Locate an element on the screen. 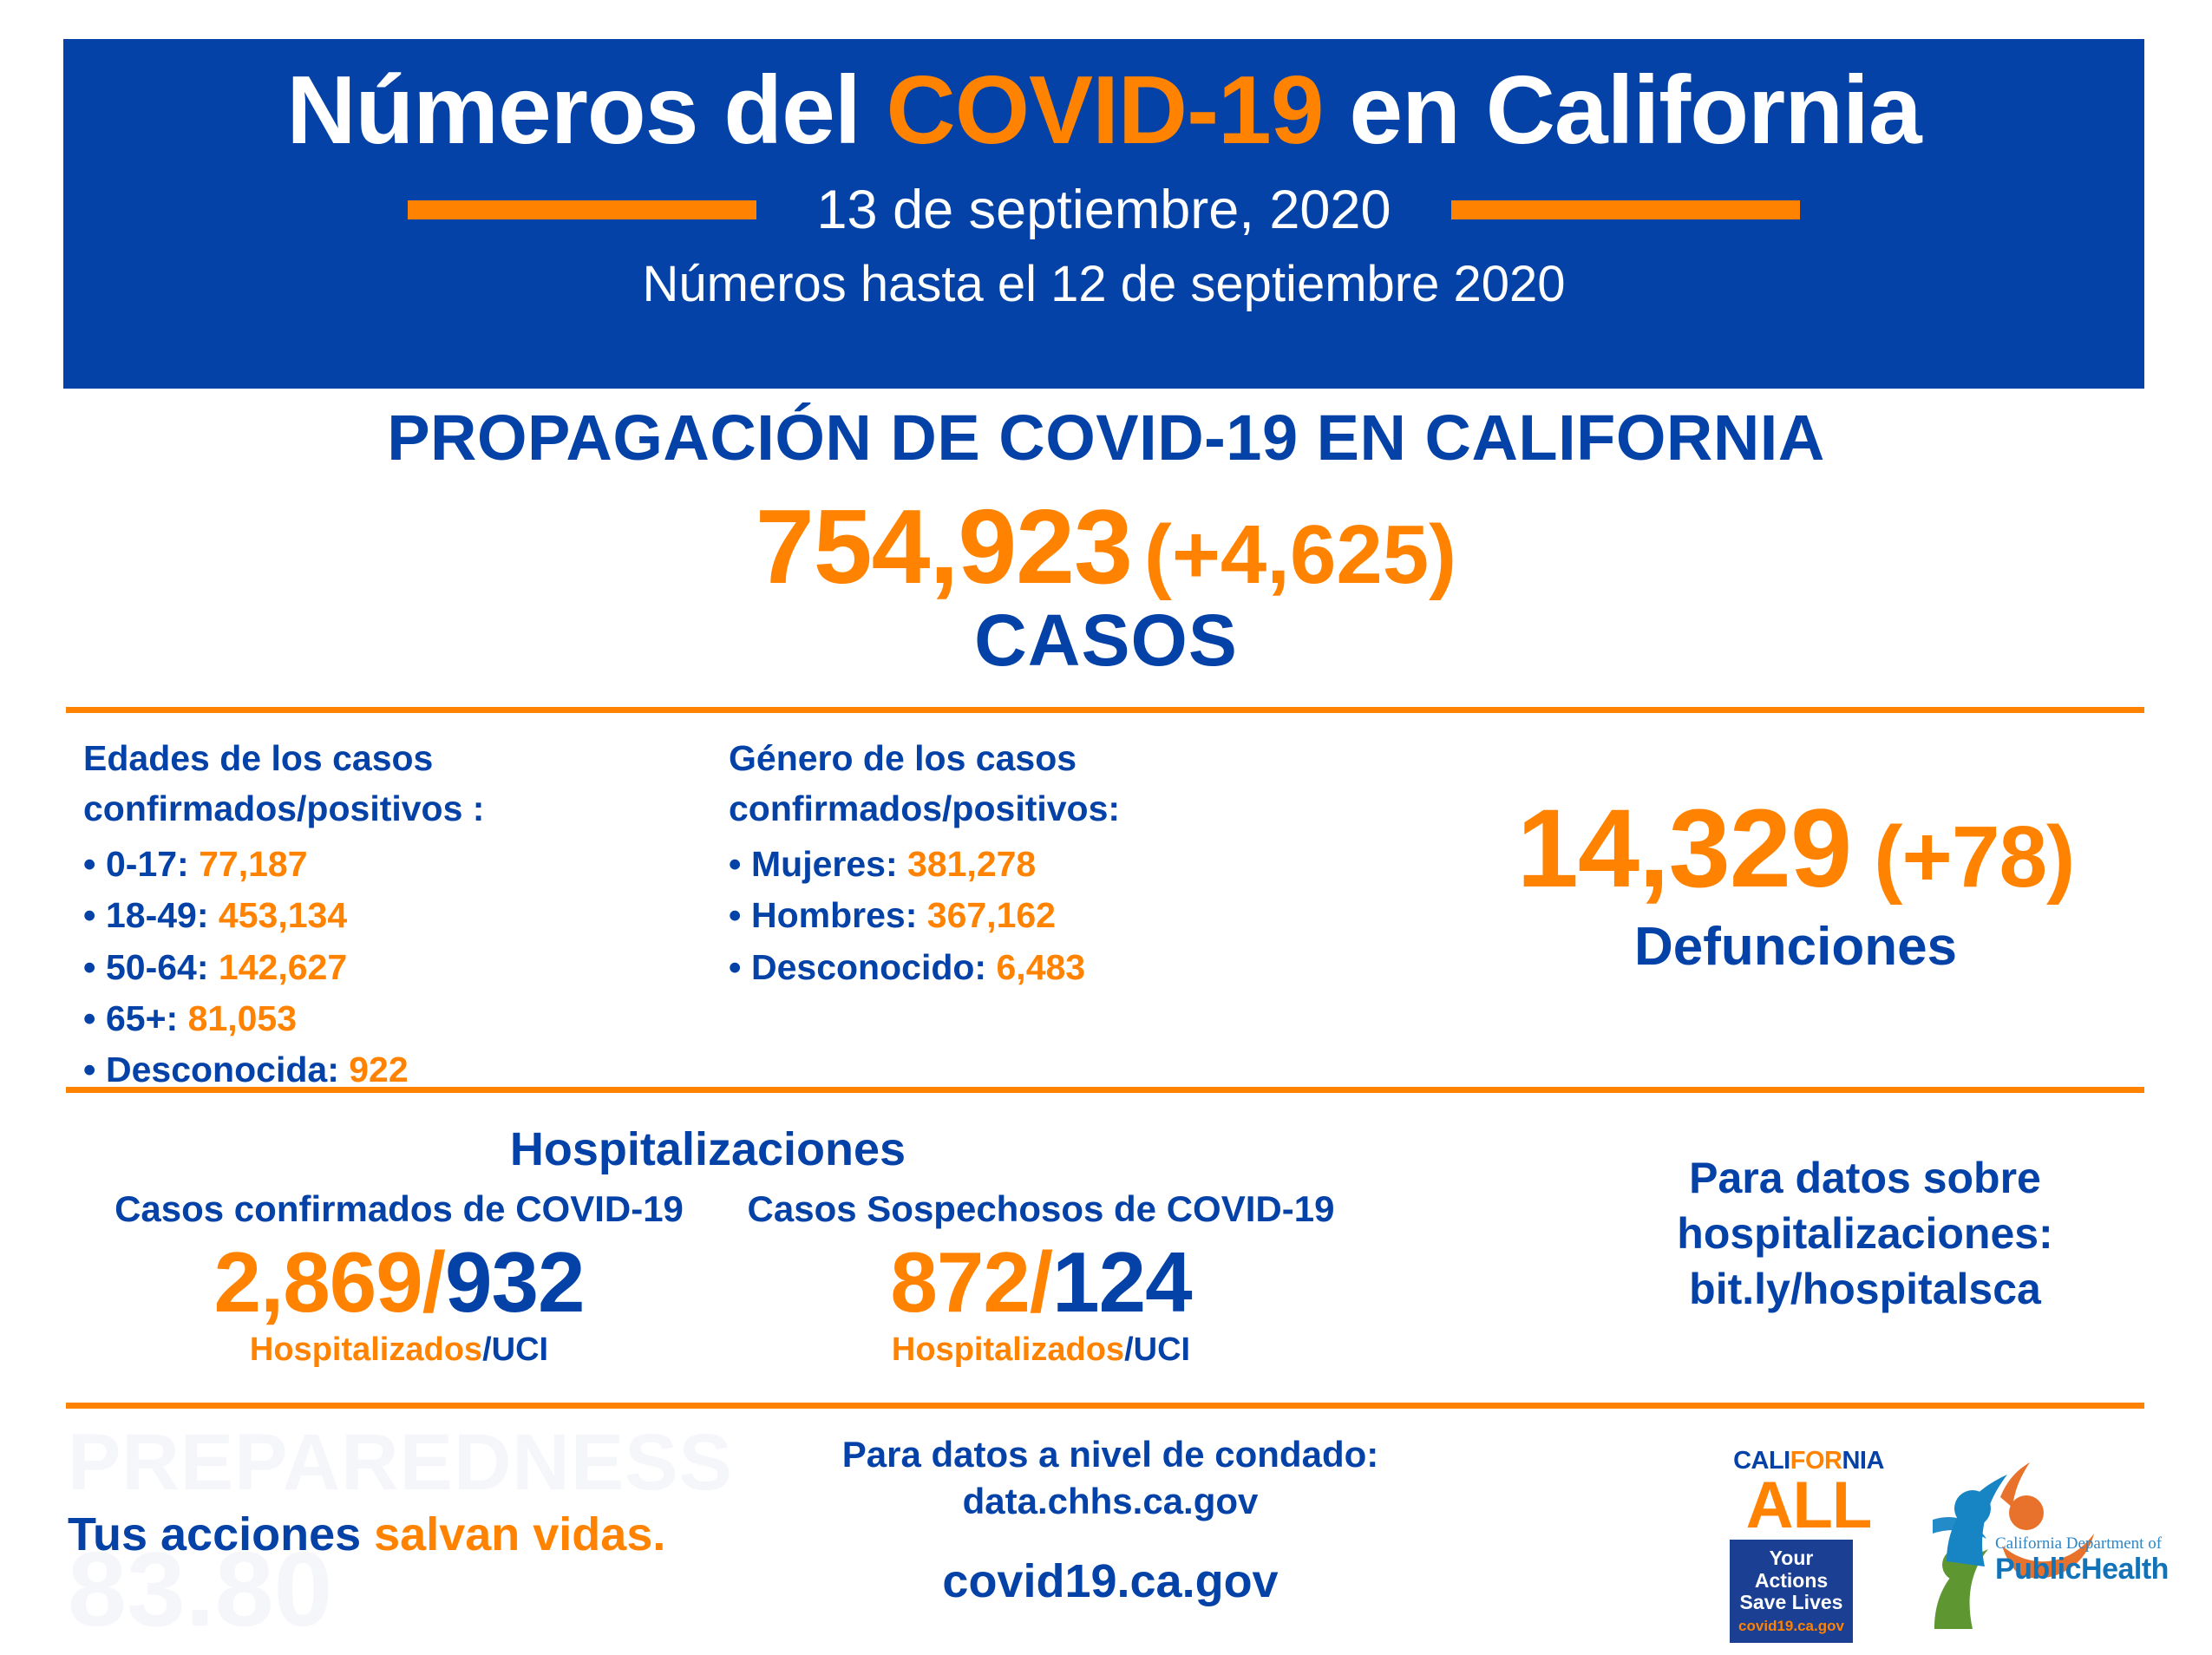 The height and width of the screenshot is (1655, 2212). main-site-url: covid19.ca.gov is located at coordinates (1110, 1581).